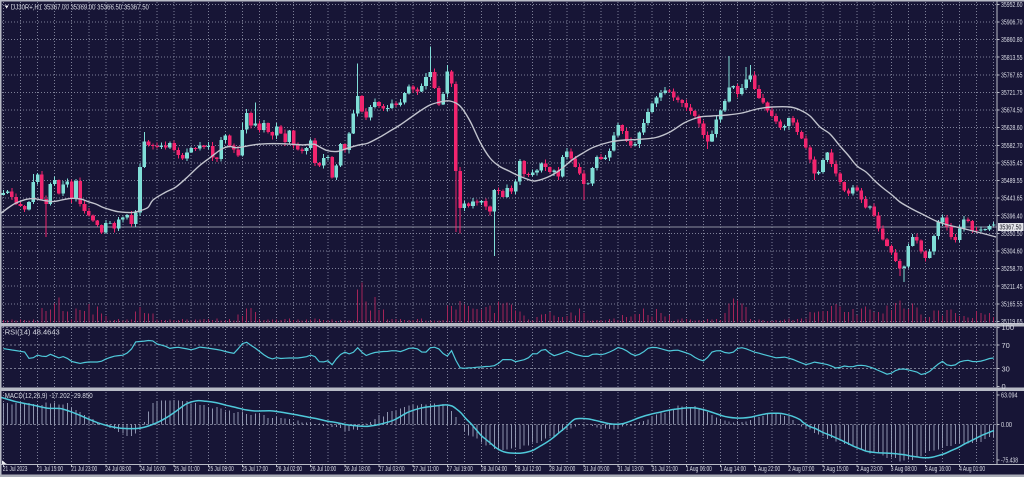 The image size is (1024, 477). I want to click on svg-text: 21 Jul 23:00, so click(84, 468).